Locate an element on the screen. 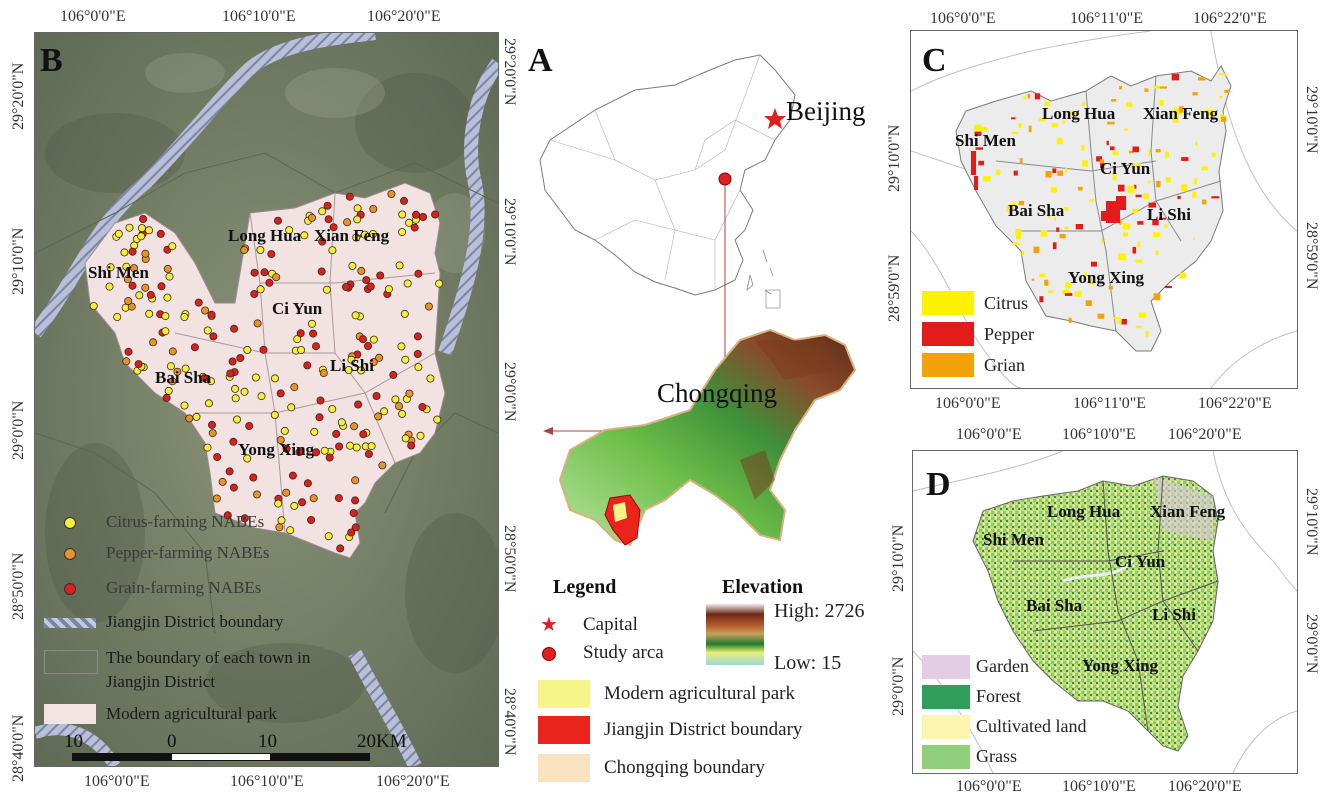 The height and width of the screenshot is (804, 1325). c-bottom-tick-1: 106°0'0"E is located at coordinates (968, 403).